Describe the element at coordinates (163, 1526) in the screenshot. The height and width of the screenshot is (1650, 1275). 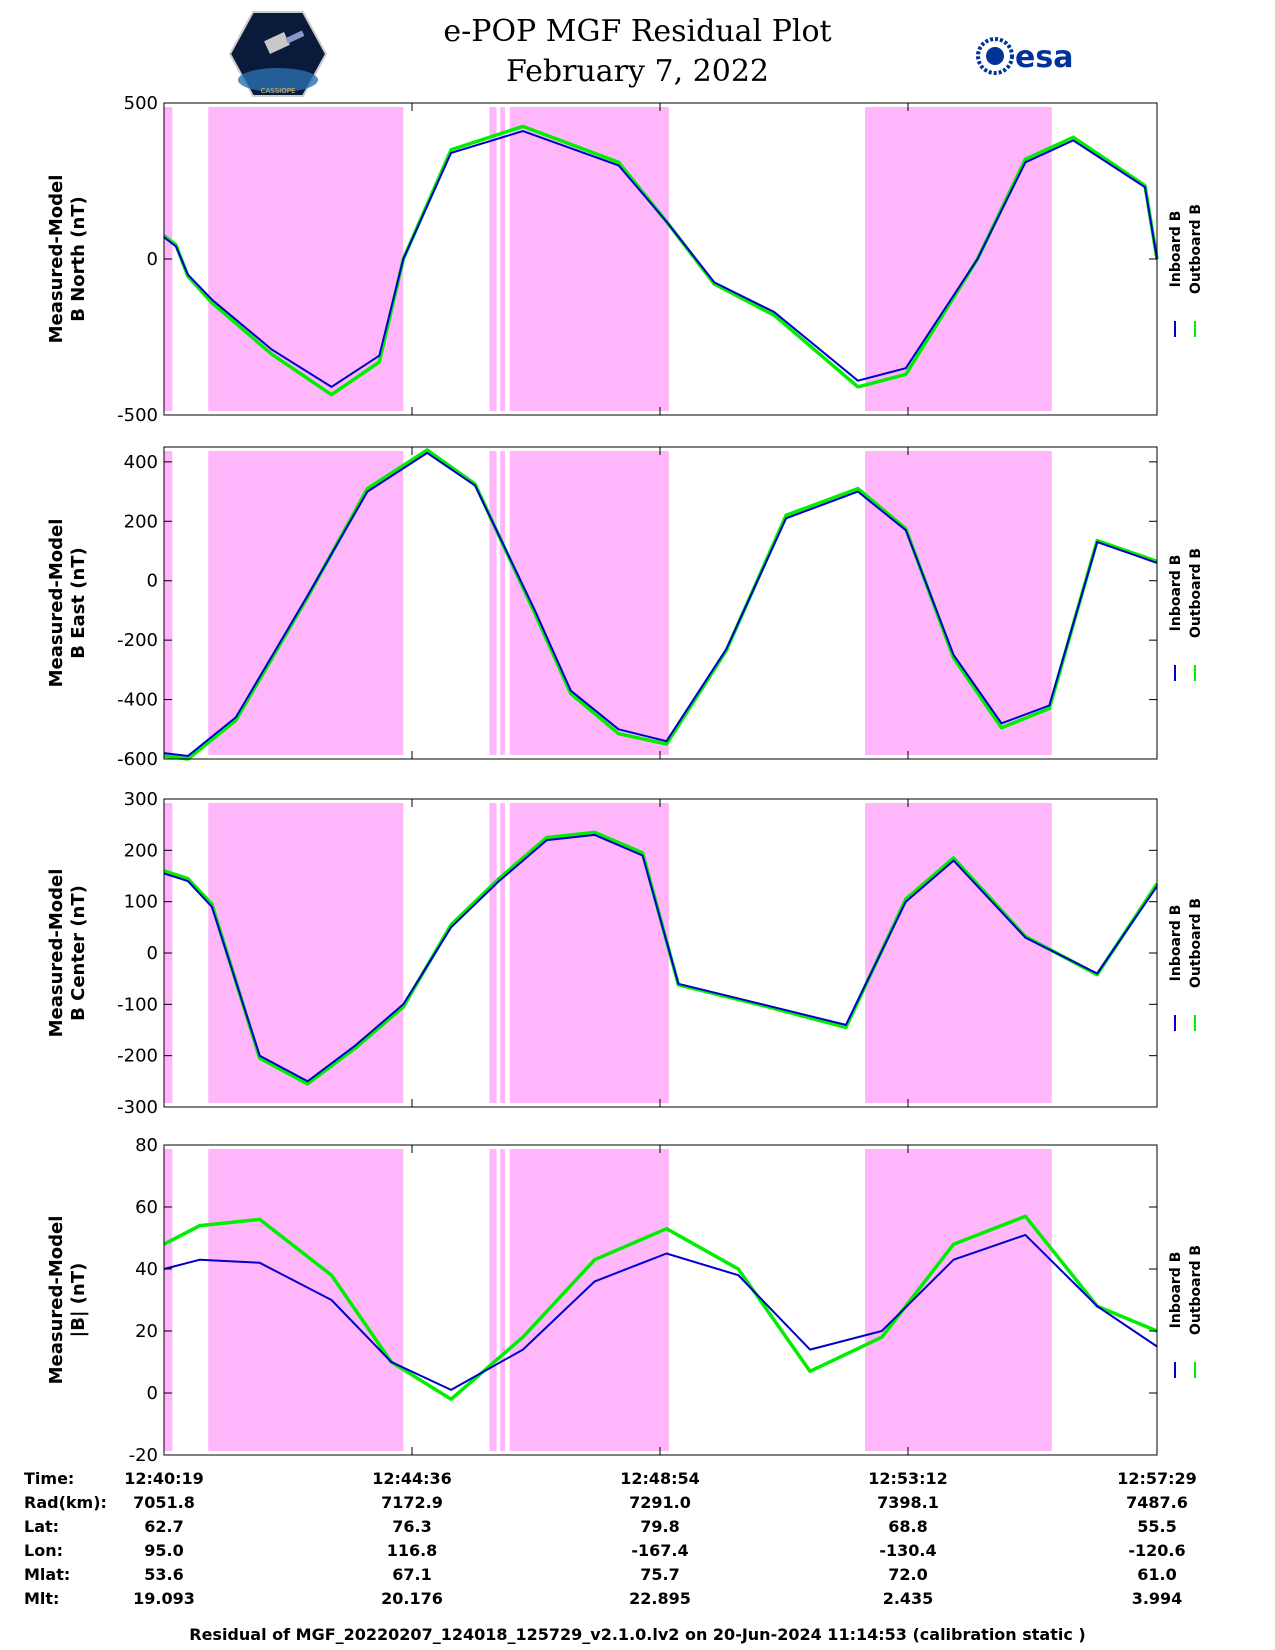
I see `table-cell: 62.7` at that location.